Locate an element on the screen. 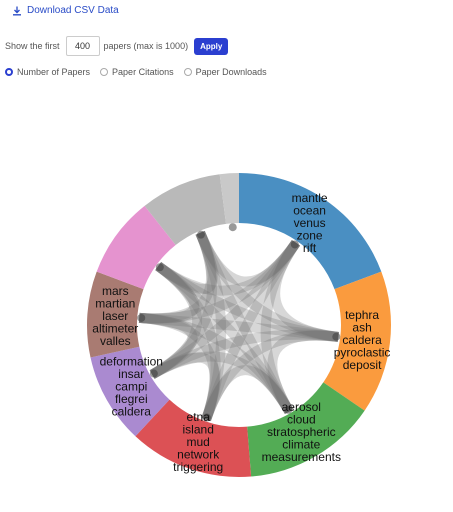 The height and width of the screenshot is (512, 453). chord-link-g3-g7 is located at coordinates (224, 338).